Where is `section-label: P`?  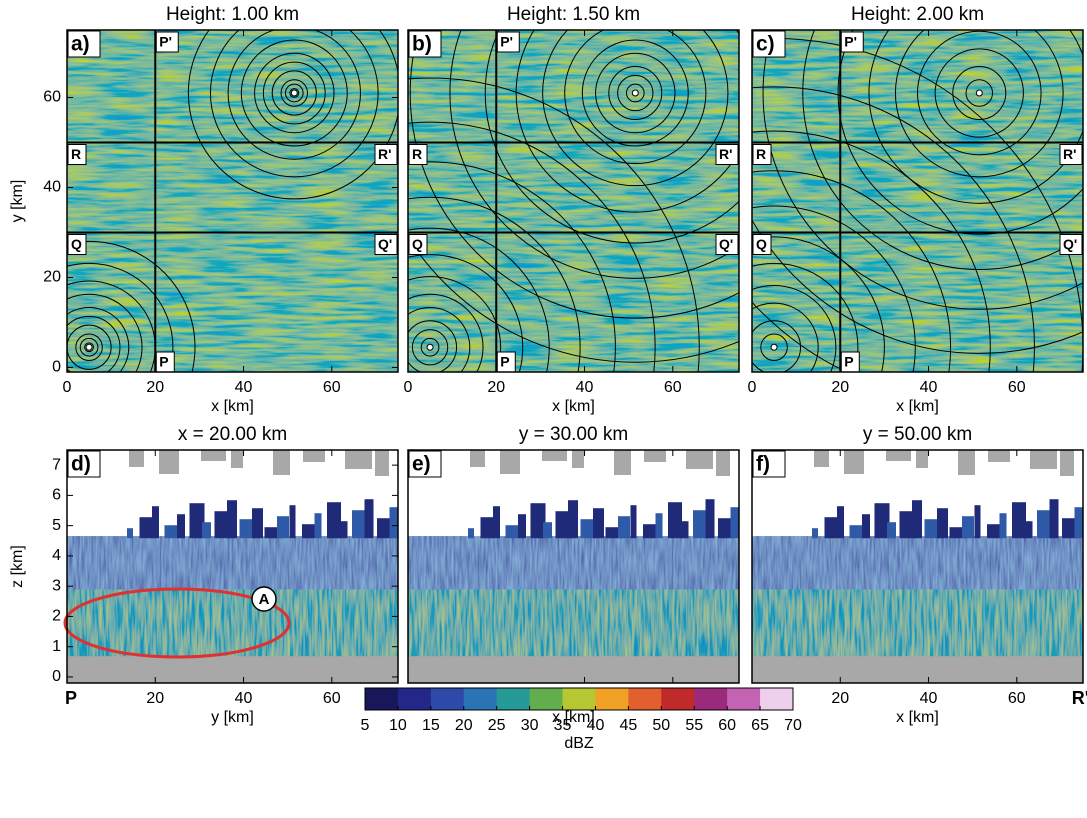 section-label: P is located at coordinates (163, 362).